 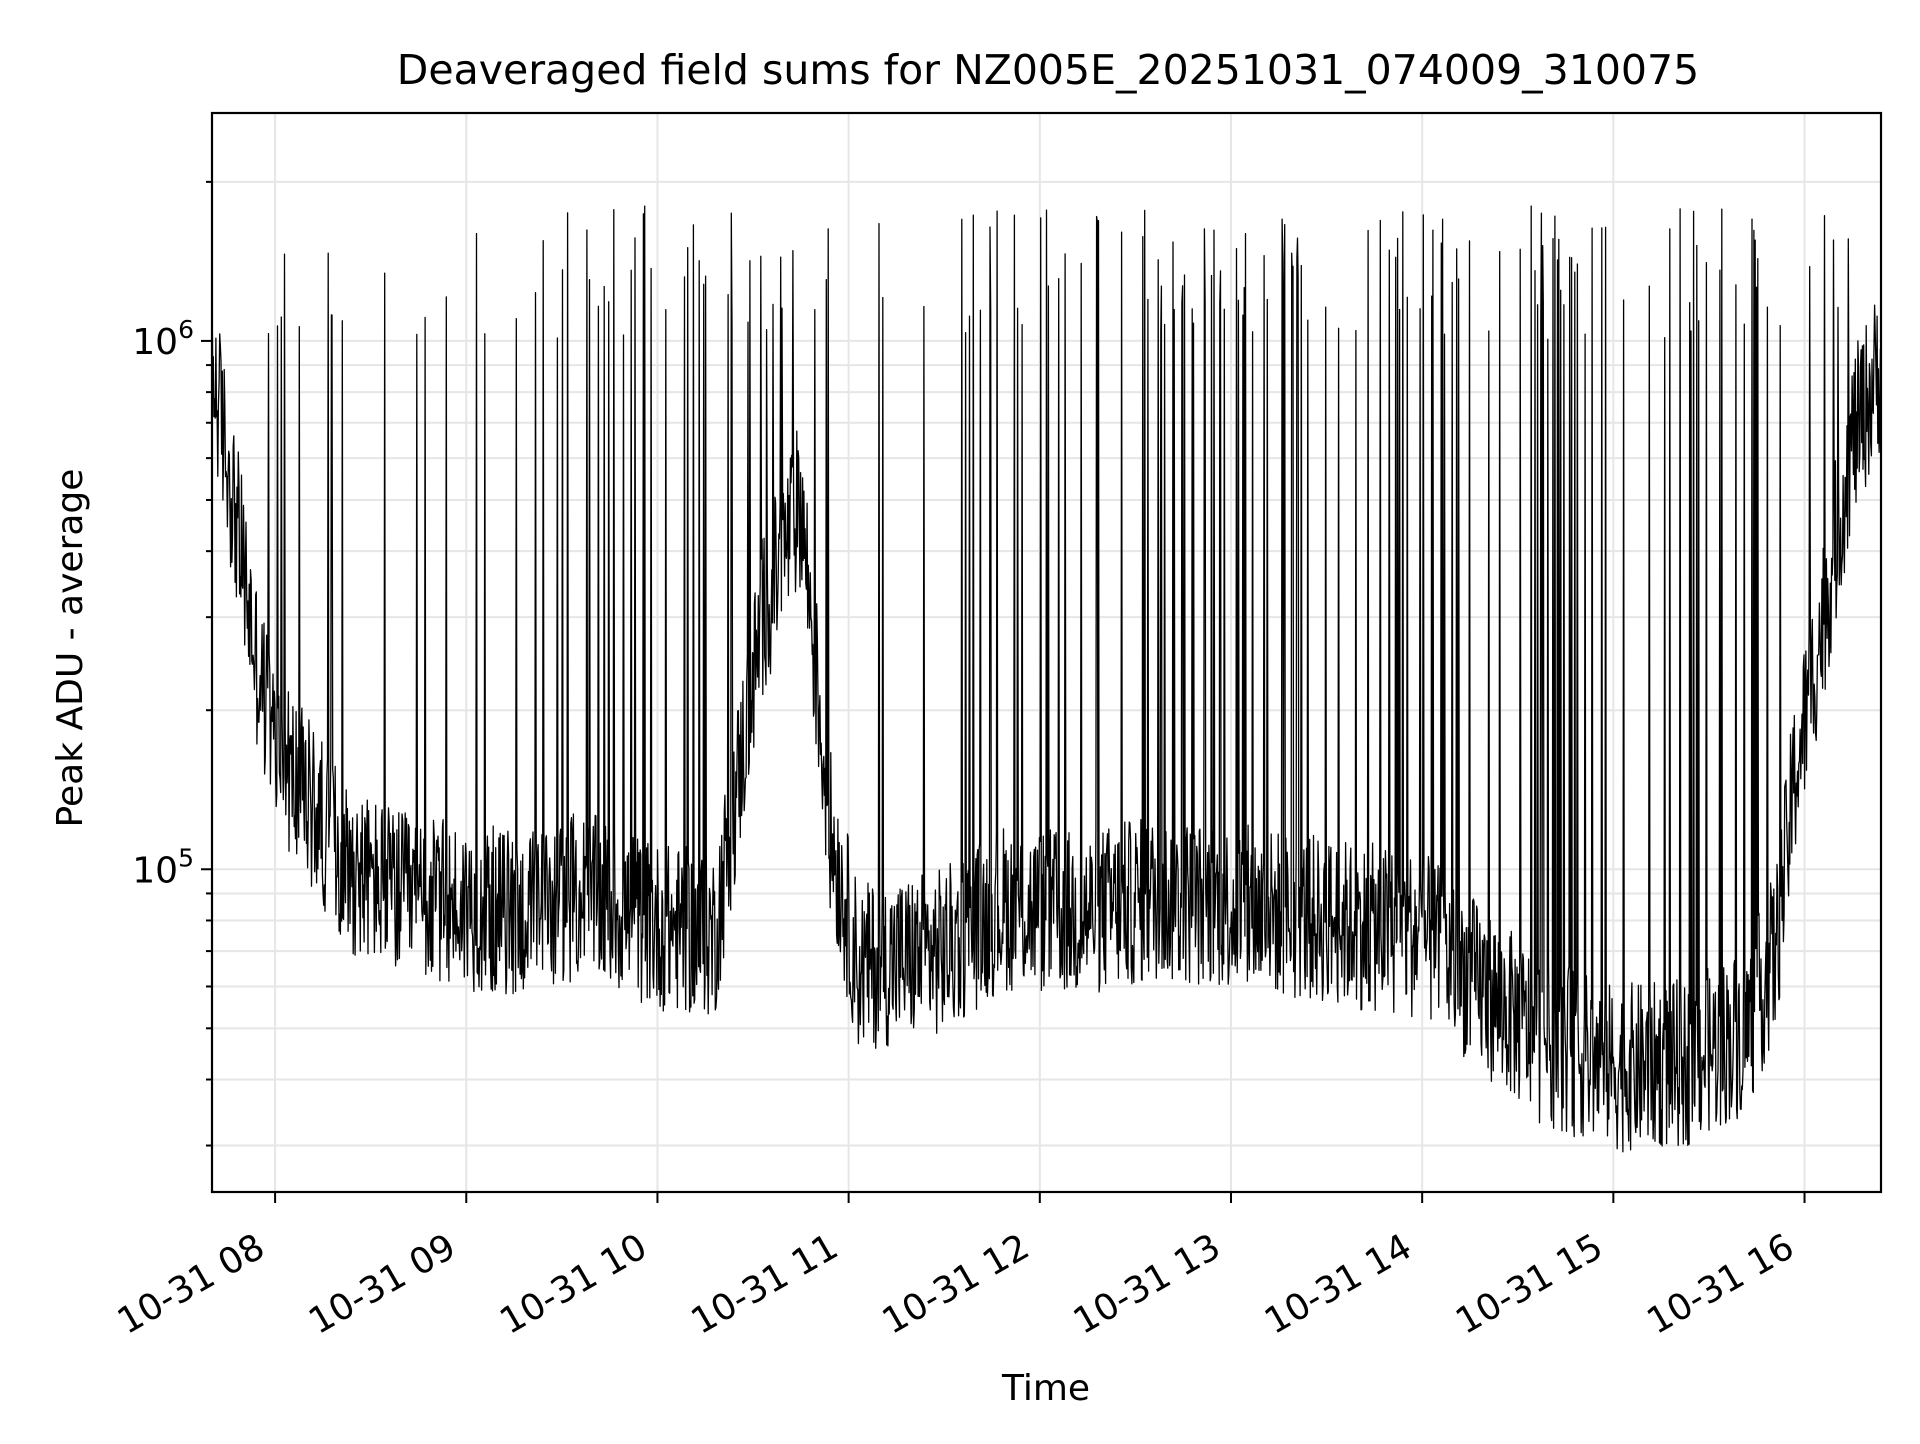 I want to click on y-tick-label: 10⁵, so click(x=163, y=867).